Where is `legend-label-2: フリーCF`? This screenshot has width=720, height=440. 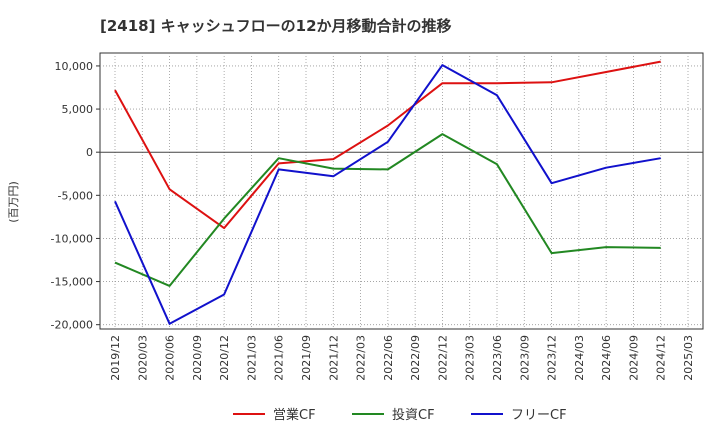 legend-label-2: フリーCF is located at coordinates (539, 415).